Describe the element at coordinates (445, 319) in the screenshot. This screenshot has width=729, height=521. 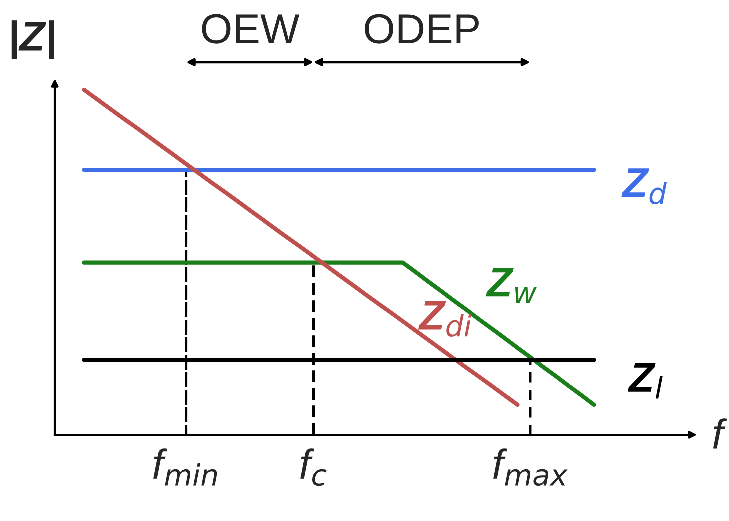
I see `series-label: Z$_{di}$` at that location.